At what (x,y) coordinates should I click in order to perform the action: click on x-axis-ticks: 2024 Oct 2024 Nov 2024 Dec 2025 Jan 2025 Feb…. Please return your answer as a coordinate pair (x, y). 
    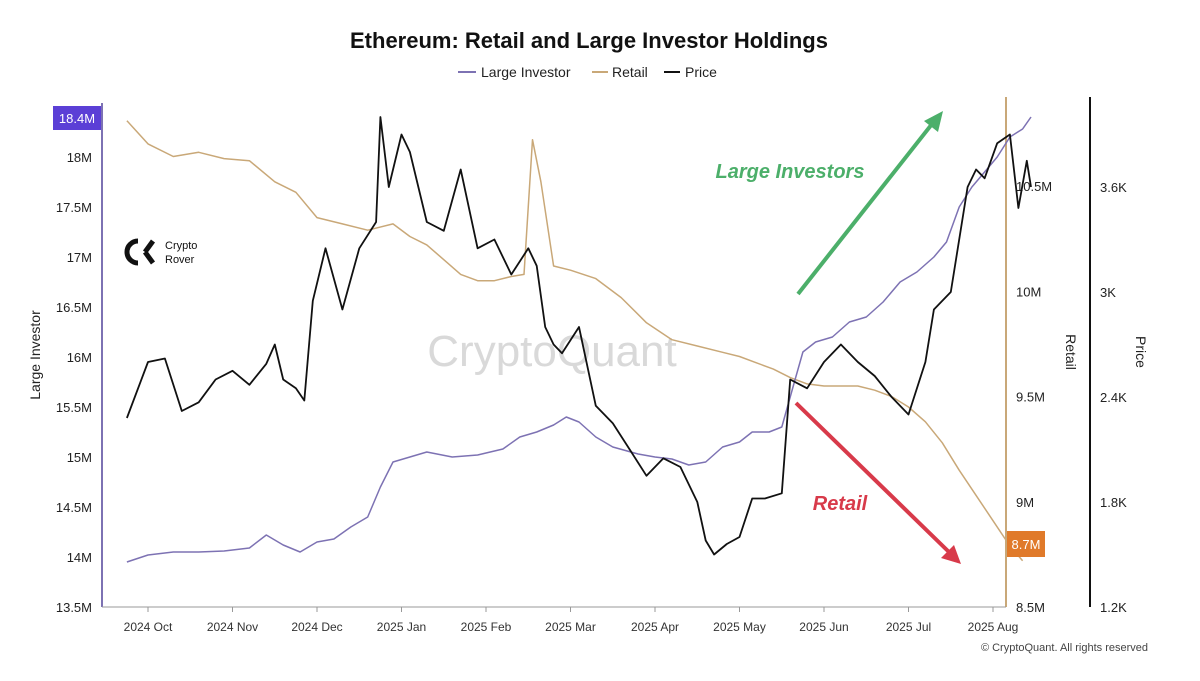
    Looking at the image, I should click on (571, 620).